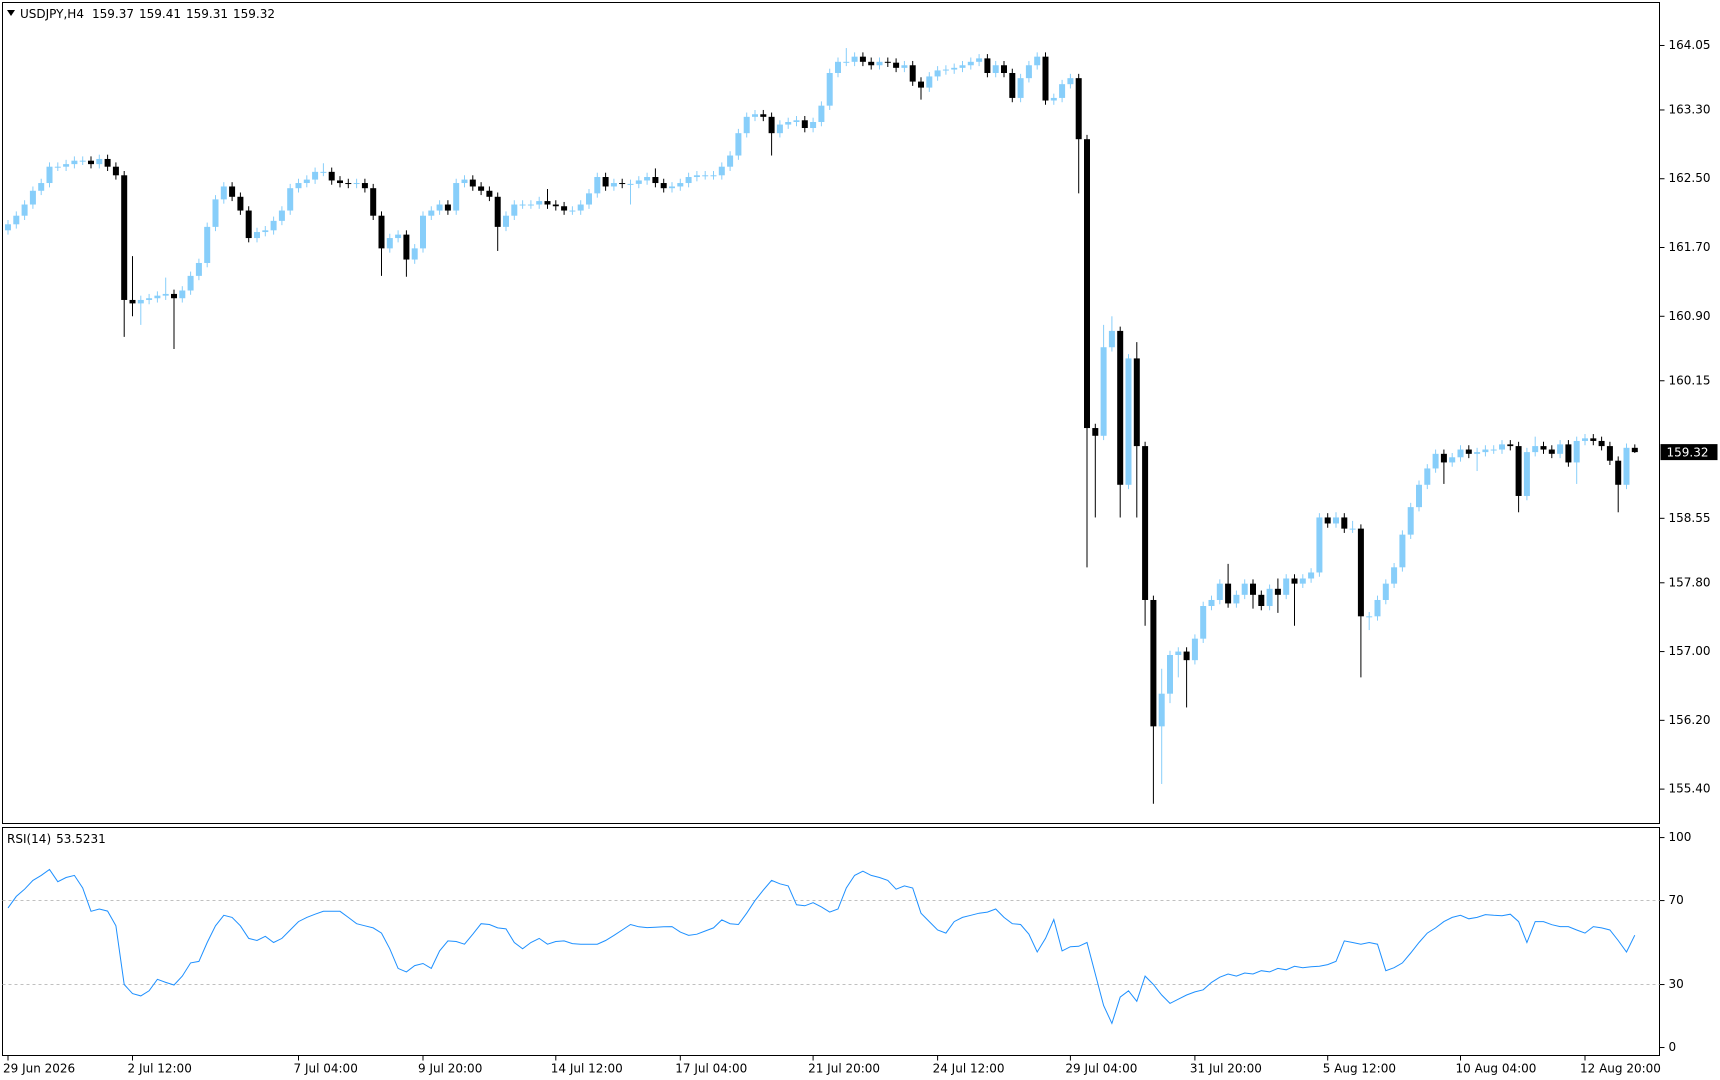  Describe the element at coordinates (160, 1069) in the screenshot. I see `x-tick-label: 2 Jul 12:00` at that location.